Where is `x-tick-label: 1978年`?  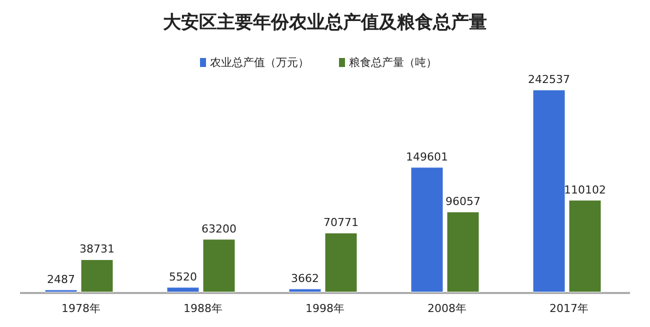 x-tick-label: 1978年 is located at coordinates (81, 308).